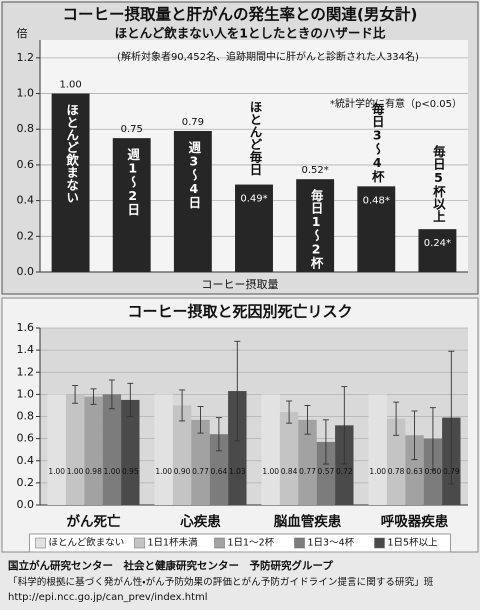 The image size is (480, 610). Describe the element at coordinates (240, 284) in the screenshot. I see `x-axis-label: コーヒー摂取量` at that location.